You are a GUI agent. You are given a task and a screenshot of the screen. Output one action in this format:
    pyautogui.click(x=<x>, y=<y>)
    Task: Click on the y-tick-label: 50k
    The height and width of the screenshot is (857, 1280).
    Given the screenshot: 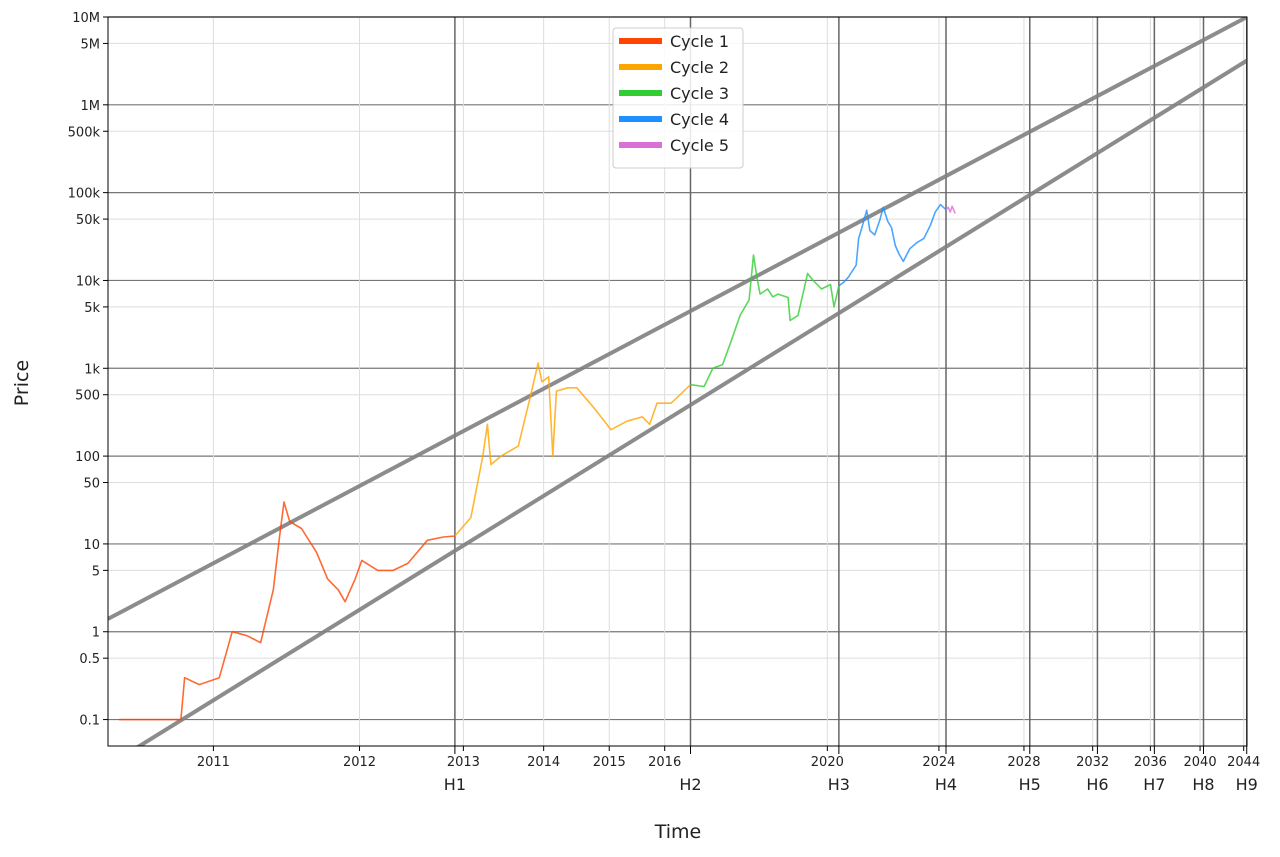 What is the action you would take?
    pyautogui.click(x=88, y=220)
    